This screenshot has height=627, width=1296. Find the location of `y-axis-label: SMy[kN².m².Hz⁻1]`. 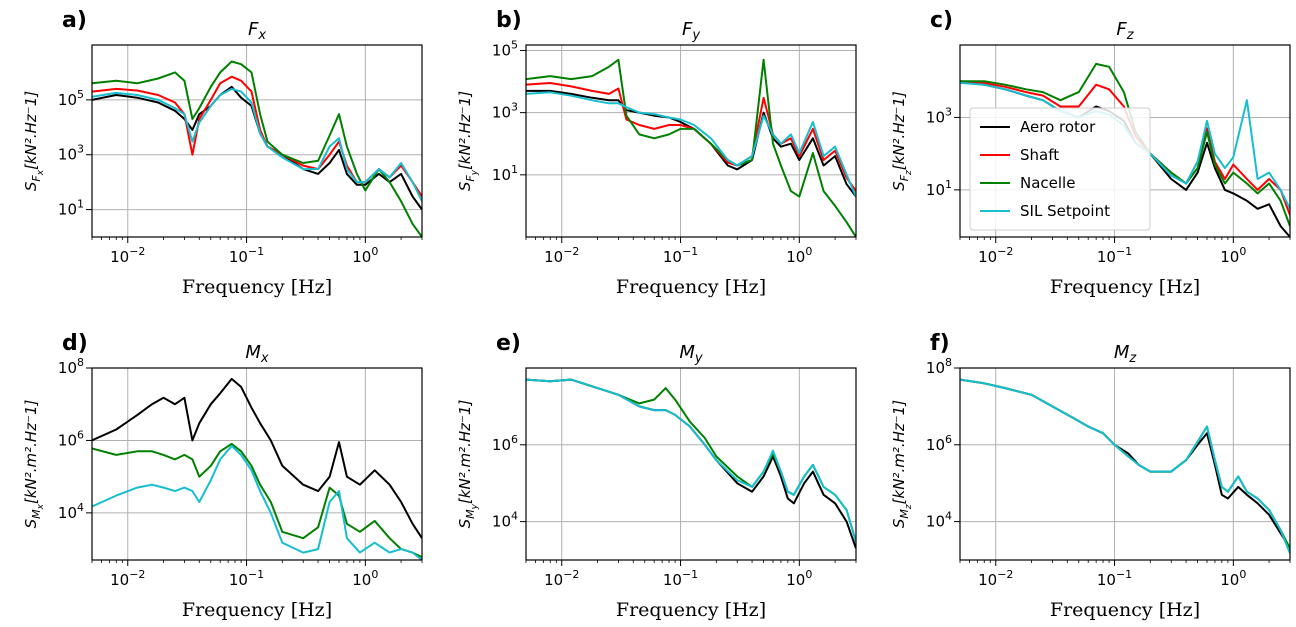

y-axis-label: SMy[kN².m².Hz⁻1] is located at coordinates (468, 463).